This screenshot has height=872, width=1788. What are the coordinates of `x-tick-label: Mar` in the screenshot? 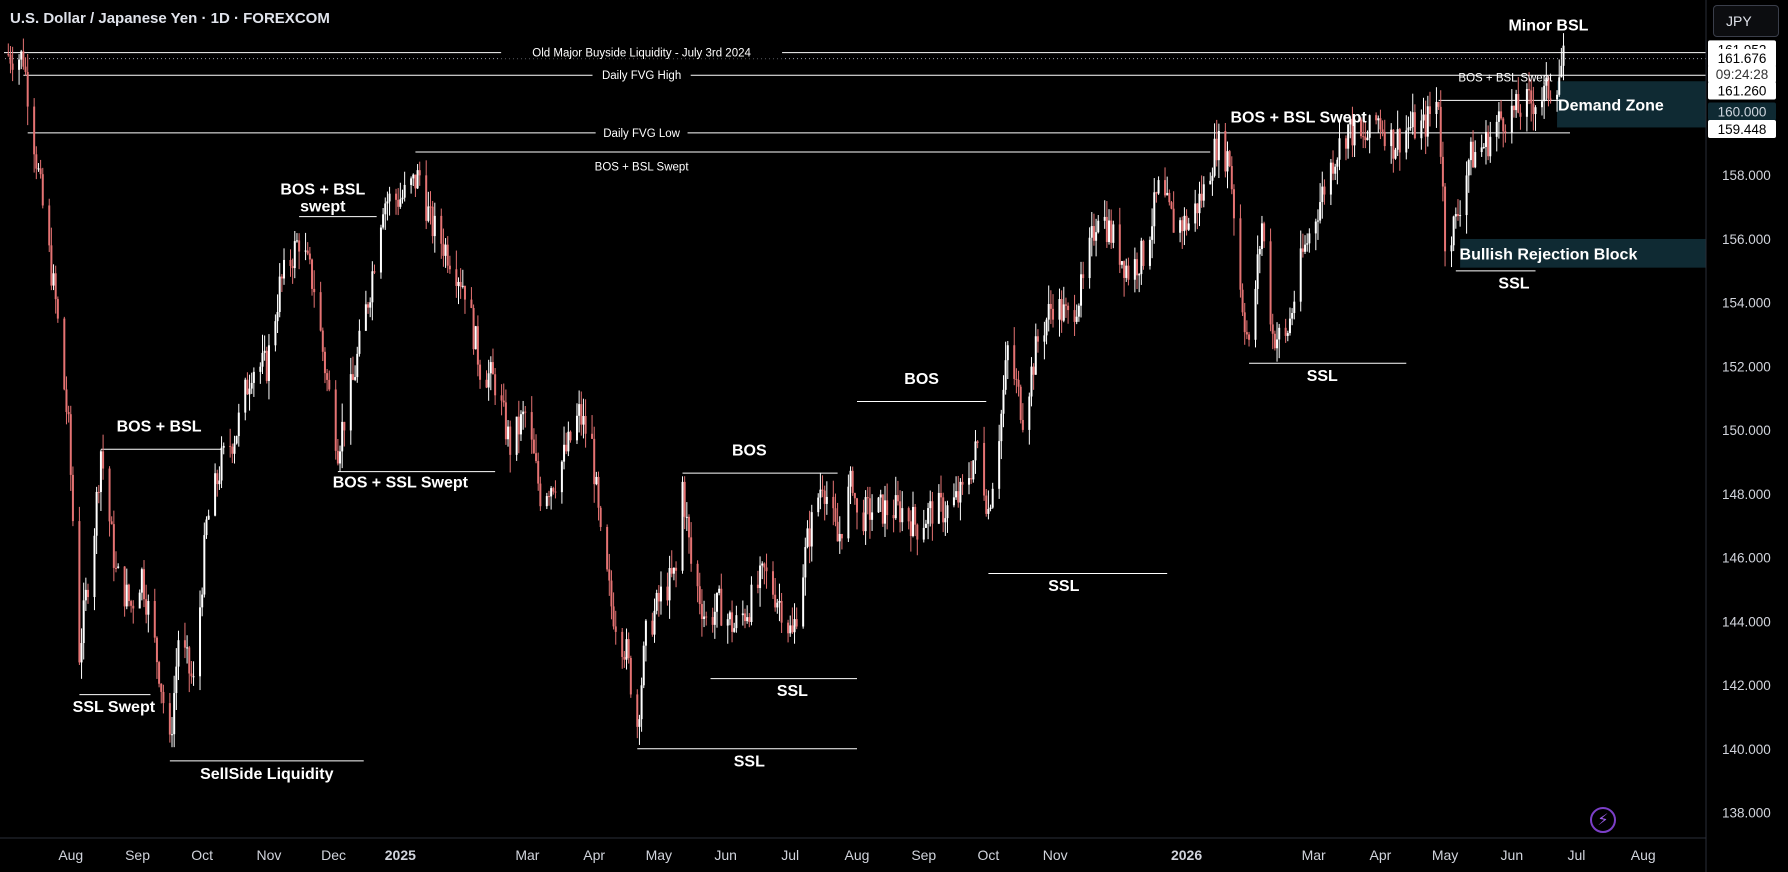 It's located at (527, 855).